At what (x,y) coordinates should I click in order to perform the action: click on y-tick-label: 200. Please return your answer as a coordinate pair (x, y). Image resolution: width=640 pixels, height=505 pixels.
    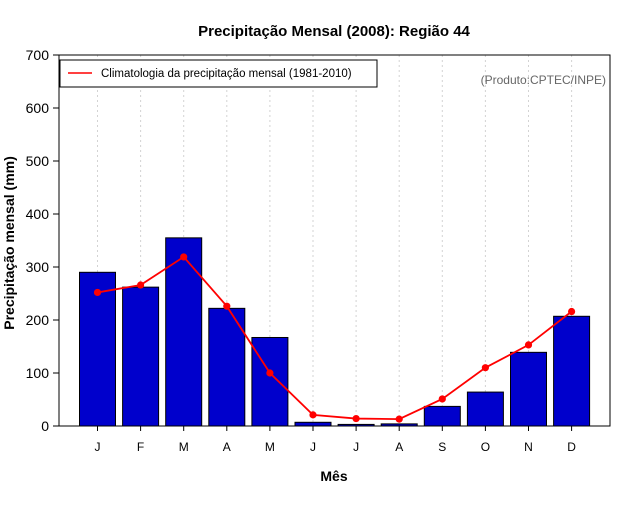
    Looking at the image, I should click on (38, 320).